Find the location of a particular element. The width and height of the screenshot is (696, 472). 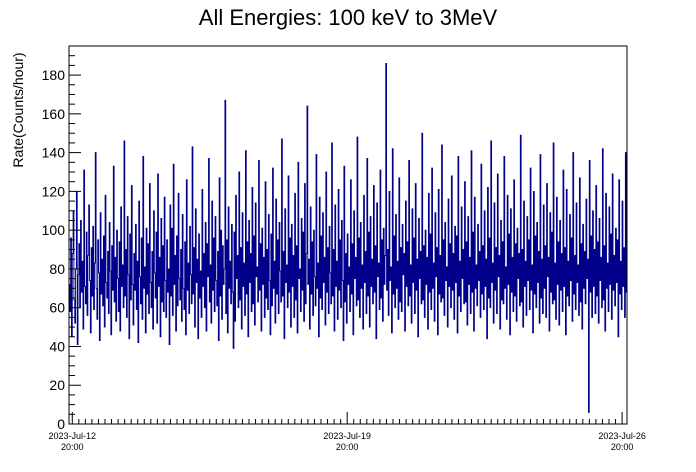

y-tick-label: 120 is located at coordinates (54, 191).